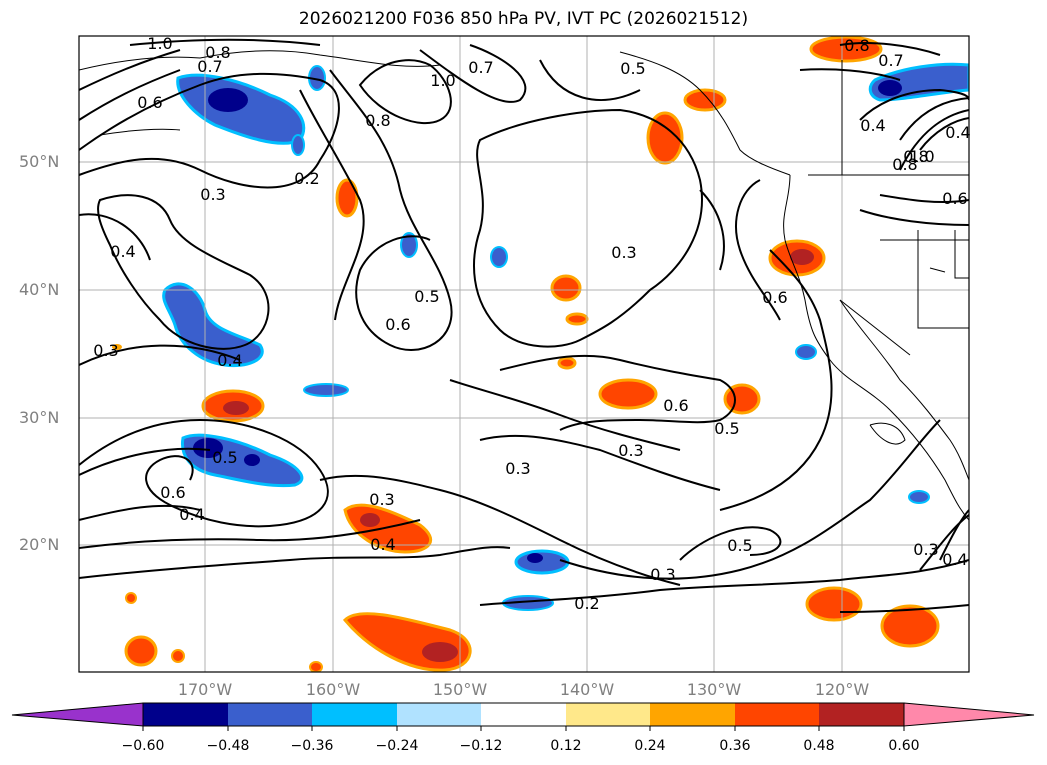 The image size is (1047, 765). Describe the element at coordinates (228, 746) in the screenshot. I see `colorbar-tick-label: −0.48` at that location.